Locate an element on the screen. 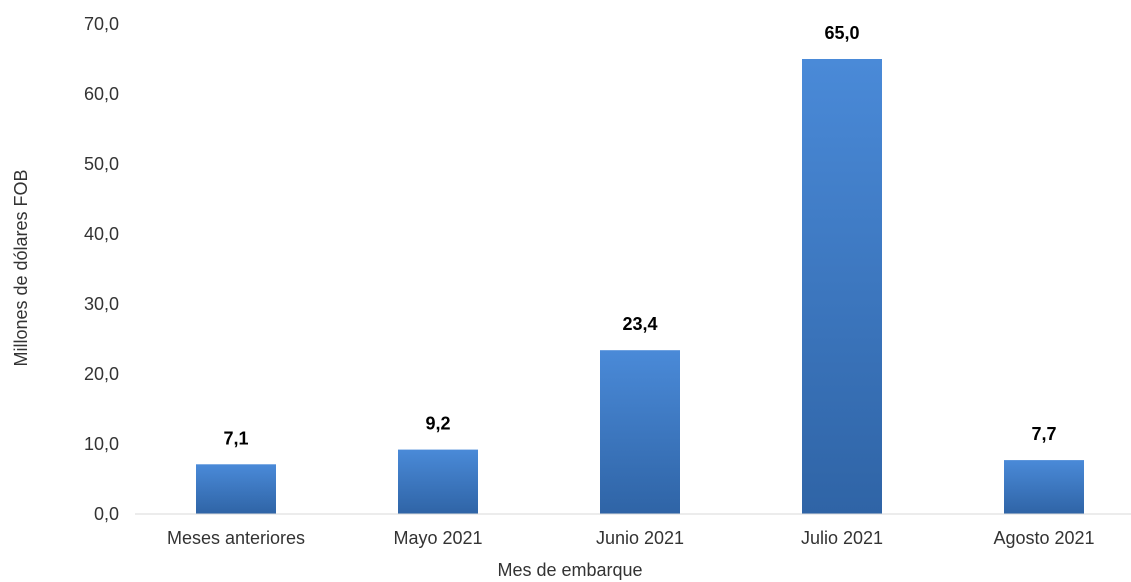 The image size is (1131, 582). x-category-label: Junio 2021 is located at coordinates (640, 538).